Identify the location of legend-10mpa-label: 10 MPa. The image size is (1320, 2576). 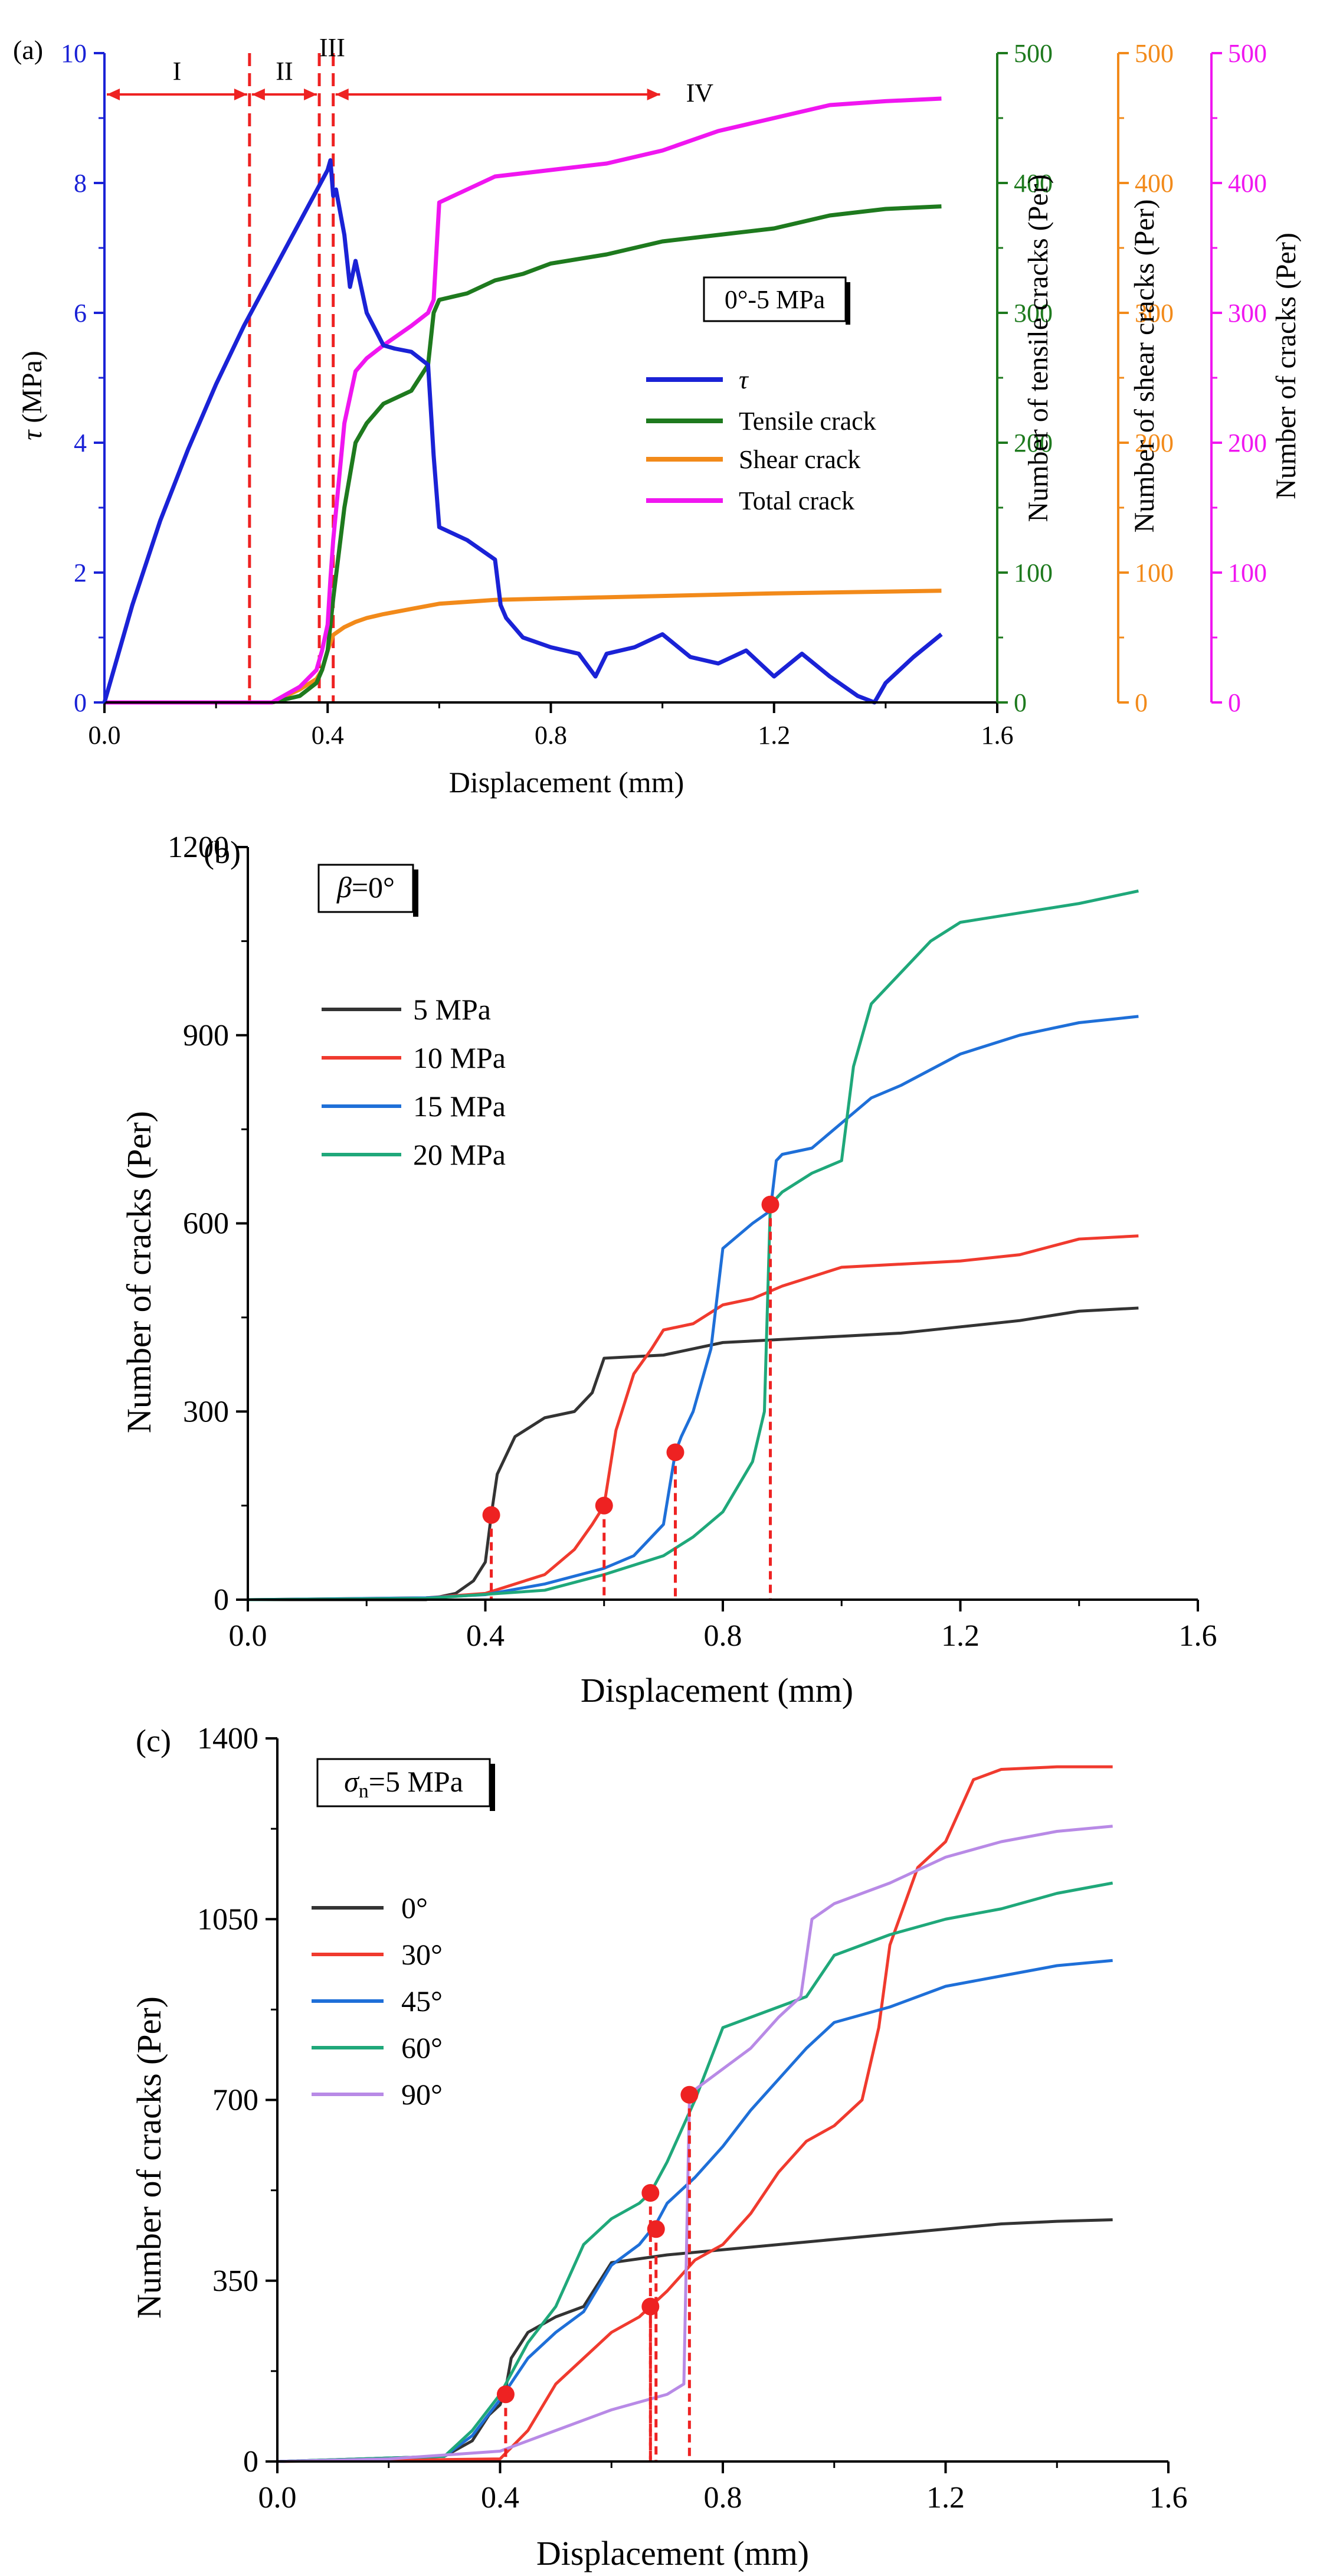
(459, 1057).